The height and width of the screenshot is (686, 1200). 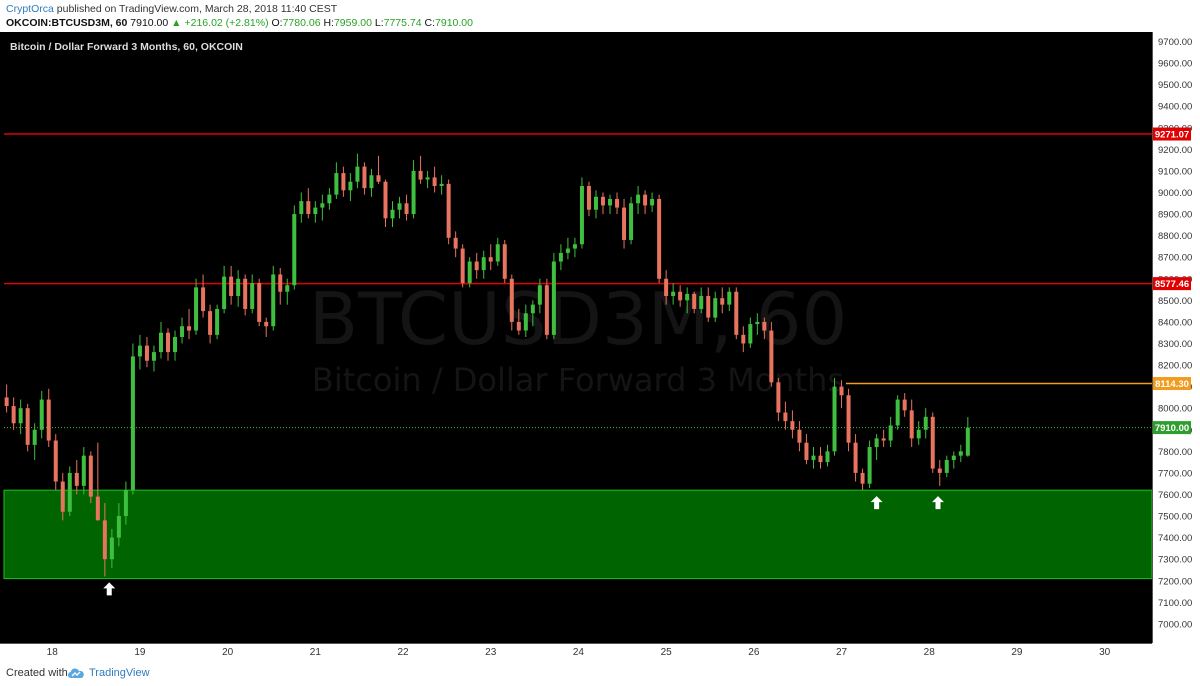 I want to click on y-tick-label: 7800.00, so click(x=1175, y=452).